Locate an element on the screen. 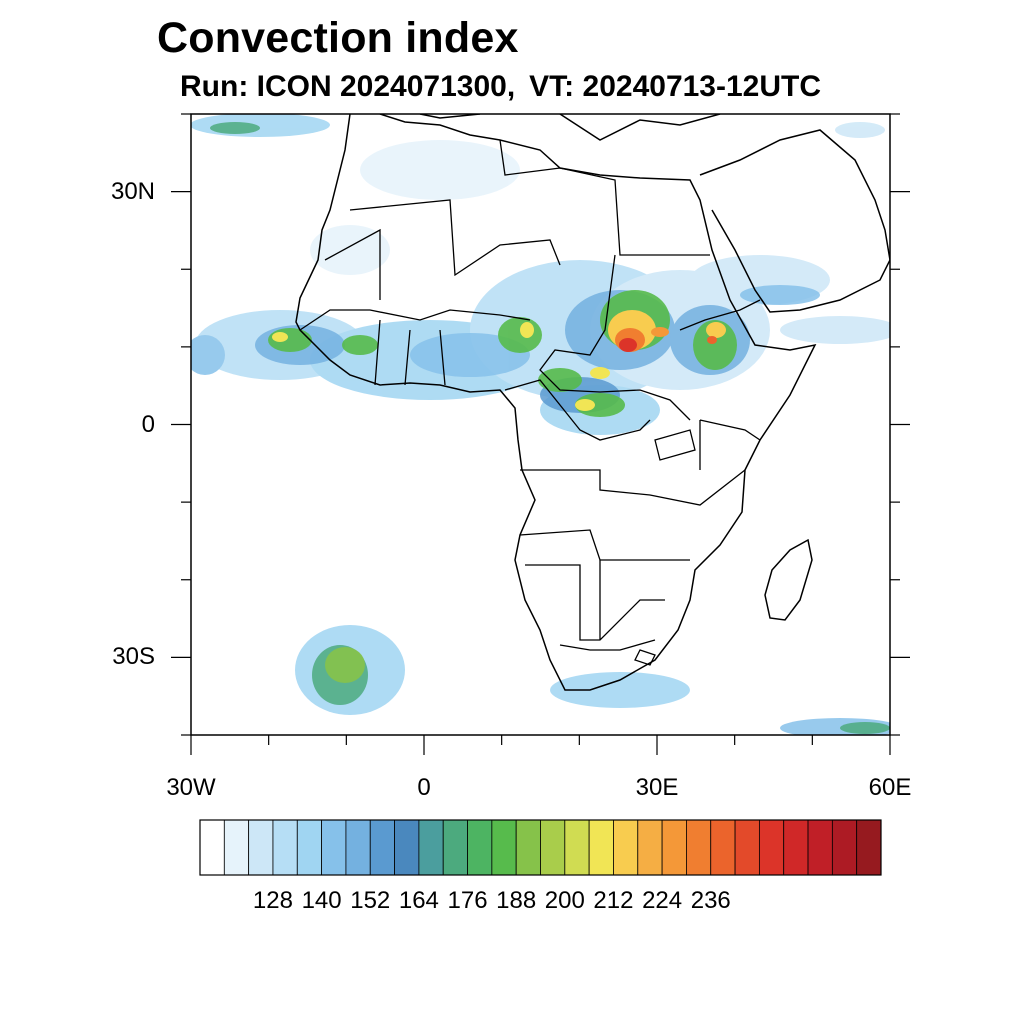 Image resolution: width=1024 pixels, height=1024 pixels. lon-tick-label: 30E is located at coordinates (657, 787).